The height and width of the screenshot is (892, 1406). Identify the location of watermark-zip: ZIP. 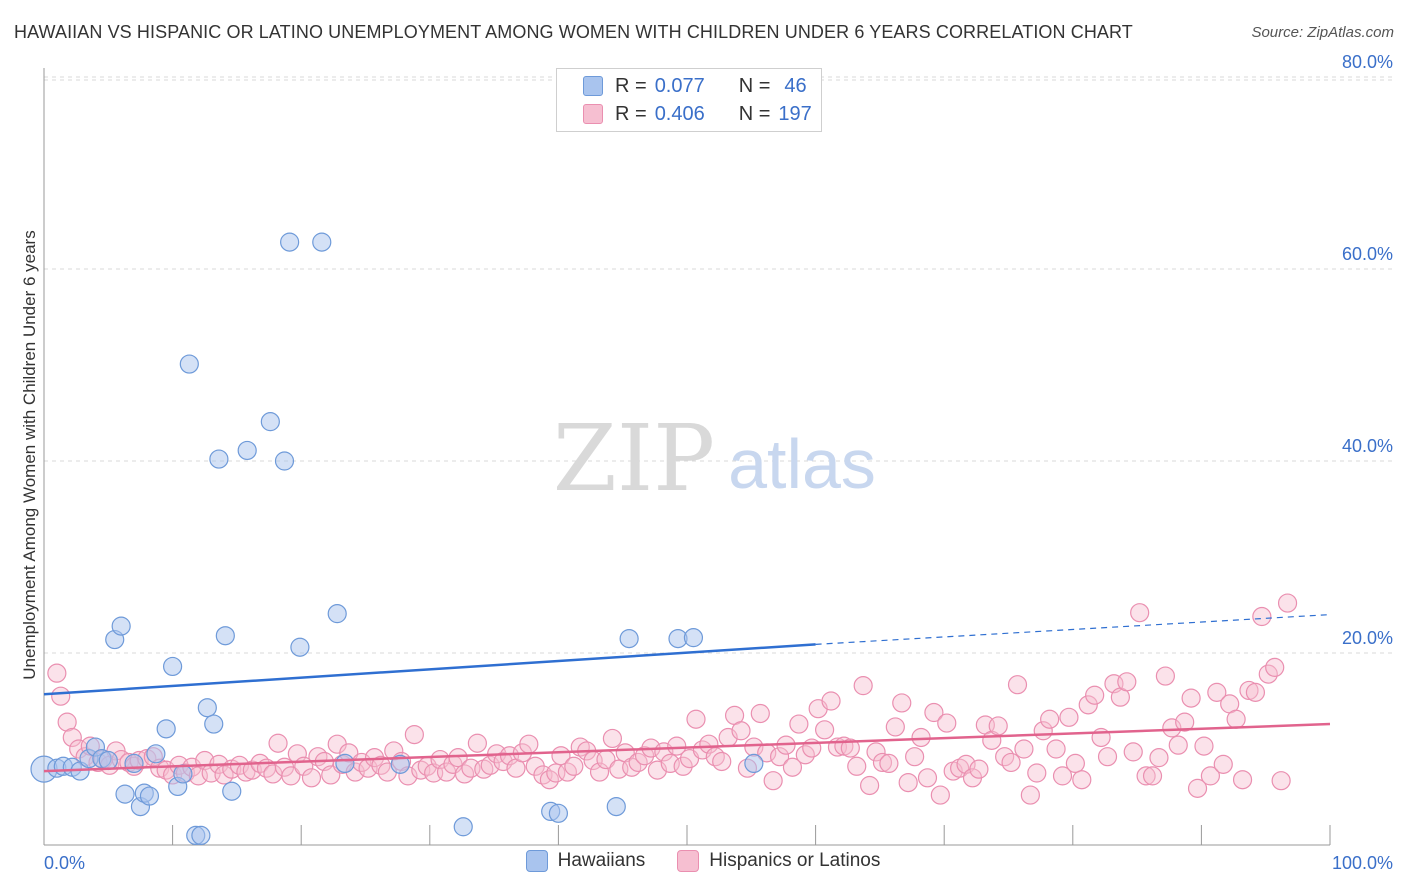
(634, 458).